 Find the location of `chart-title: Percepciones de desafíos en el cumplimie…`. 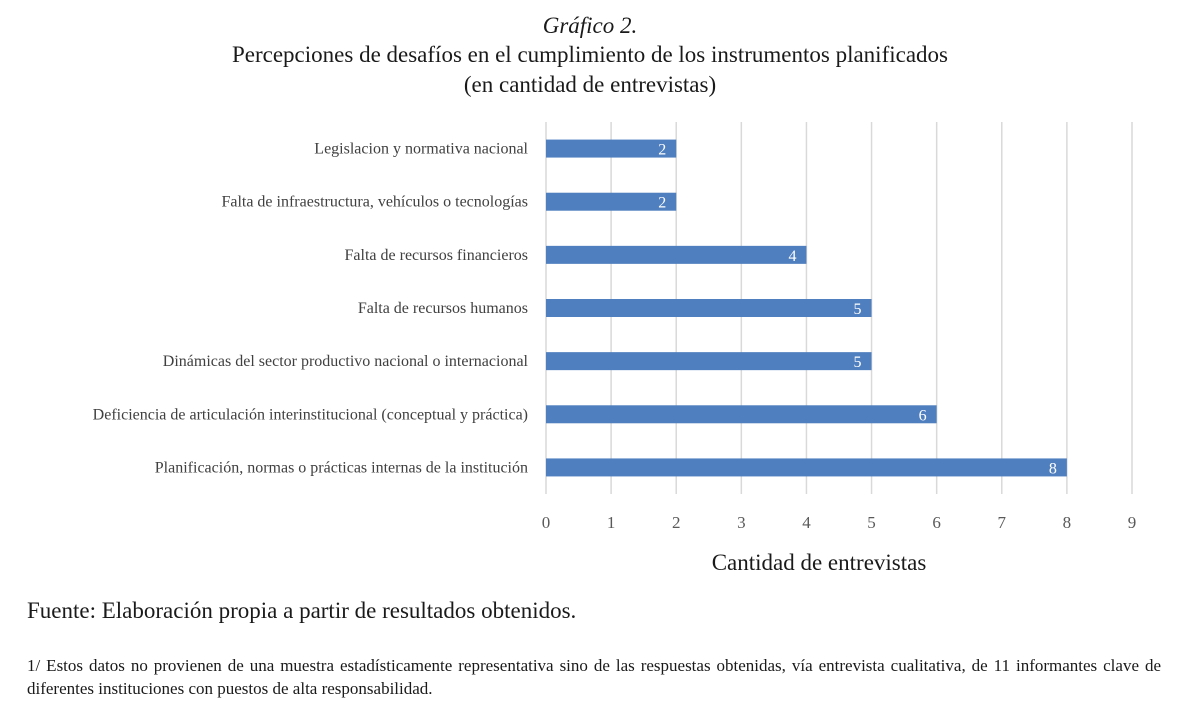

chart-title: Percepciones de desafíos en el cumplimie… is located at coordinates (589, 54).